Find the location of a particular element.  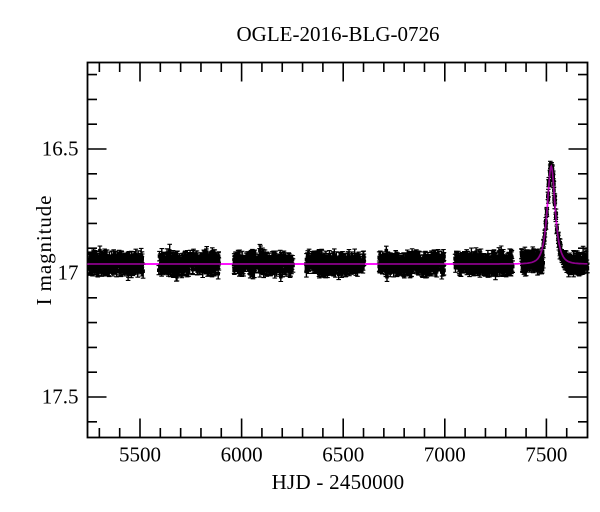

svg-text: 7000 is located at coordinates (445, 455).